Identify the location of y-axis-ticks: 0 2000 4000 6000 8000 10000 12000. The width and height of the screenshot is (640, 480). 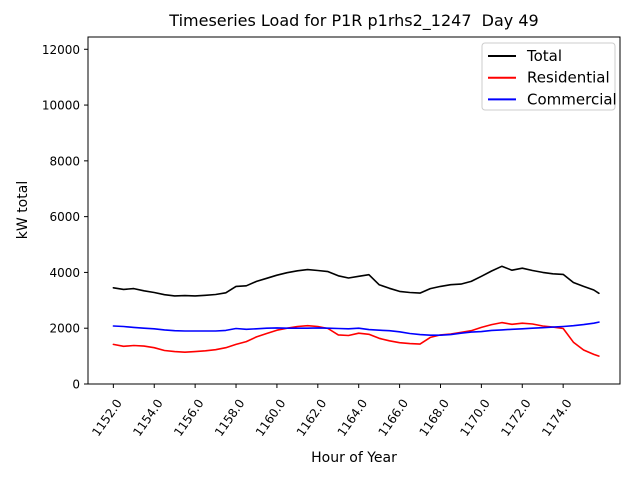
(65, 217).